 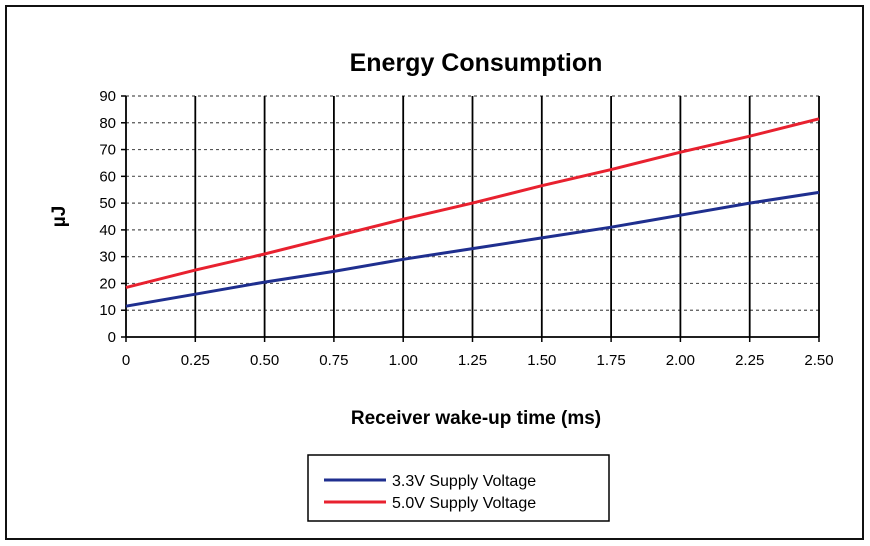 I want to click on y-tick-label: 50, so click(x=107, y=203).